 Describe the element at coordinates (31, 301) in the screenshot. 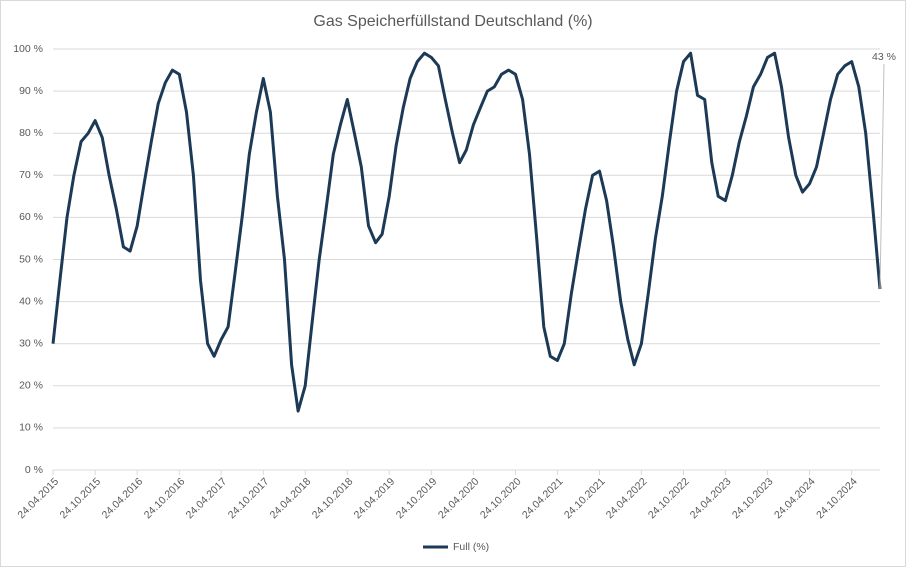

I see `y-tick-label: 40 %` at that location.